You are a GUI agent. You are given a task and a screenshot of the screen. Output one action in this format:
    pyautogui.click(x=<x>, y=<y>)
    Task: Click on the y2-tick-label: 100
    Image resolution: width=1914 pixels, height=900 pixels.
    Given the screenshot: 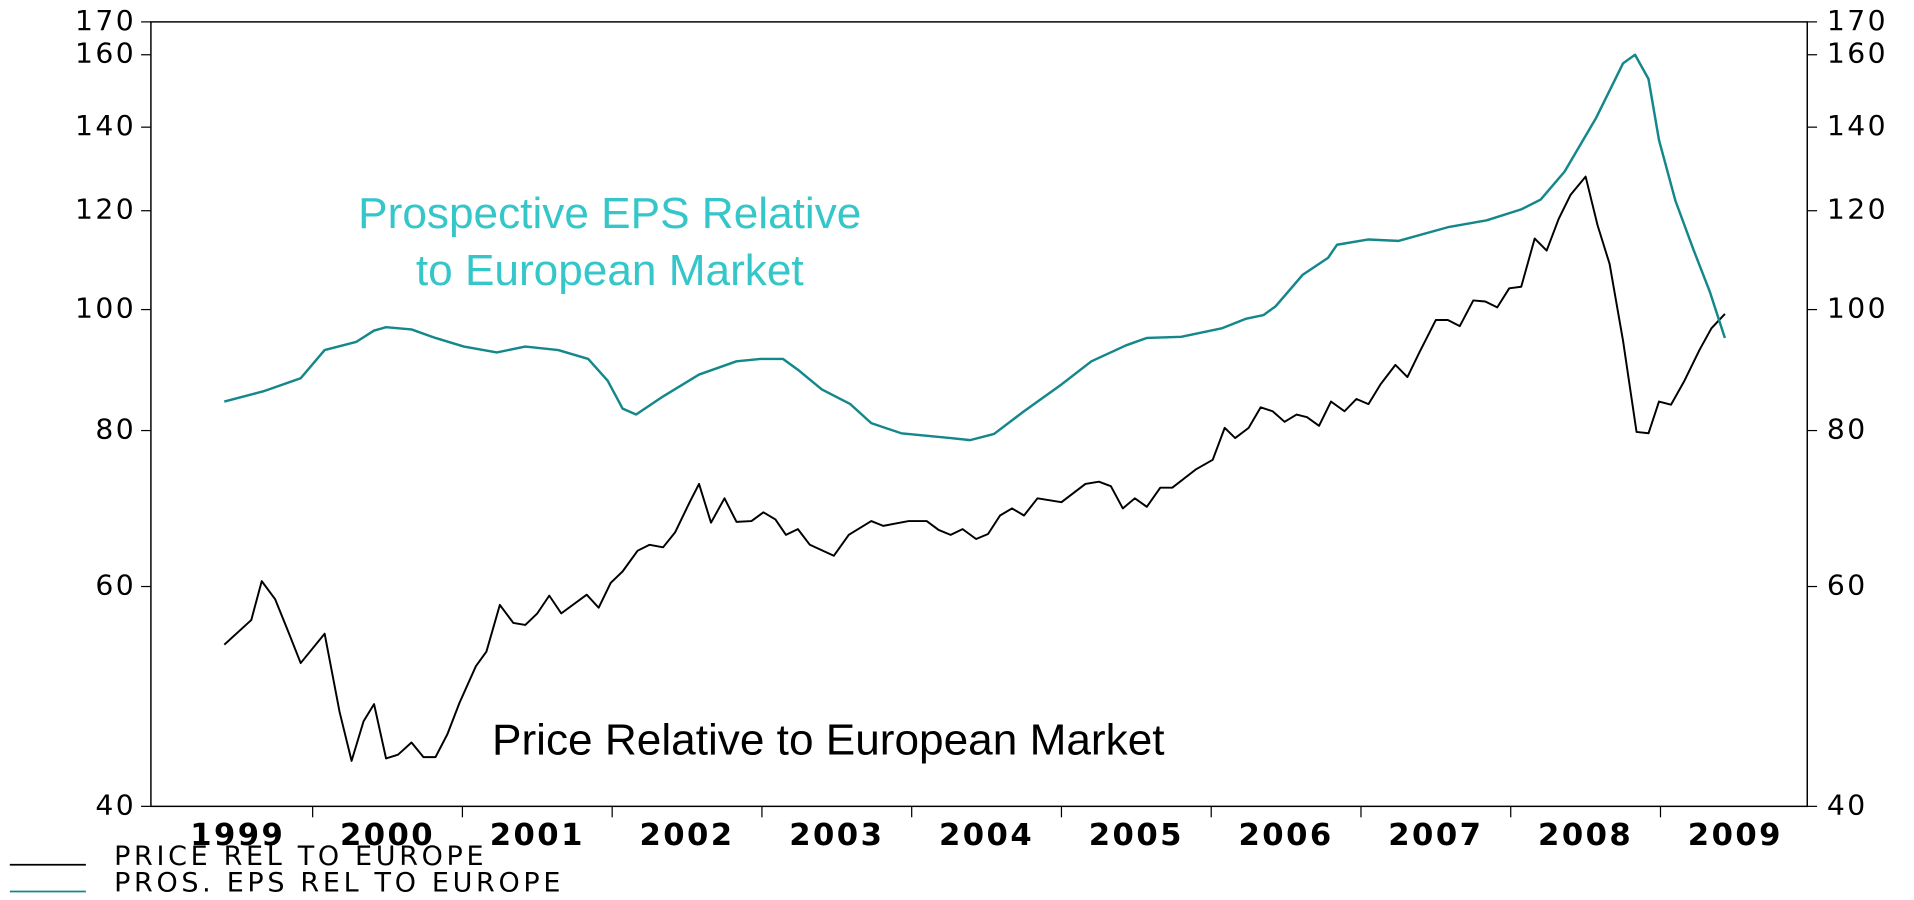 What is the action you would take?
    pyautogui.click(x=1857, y=308)
    